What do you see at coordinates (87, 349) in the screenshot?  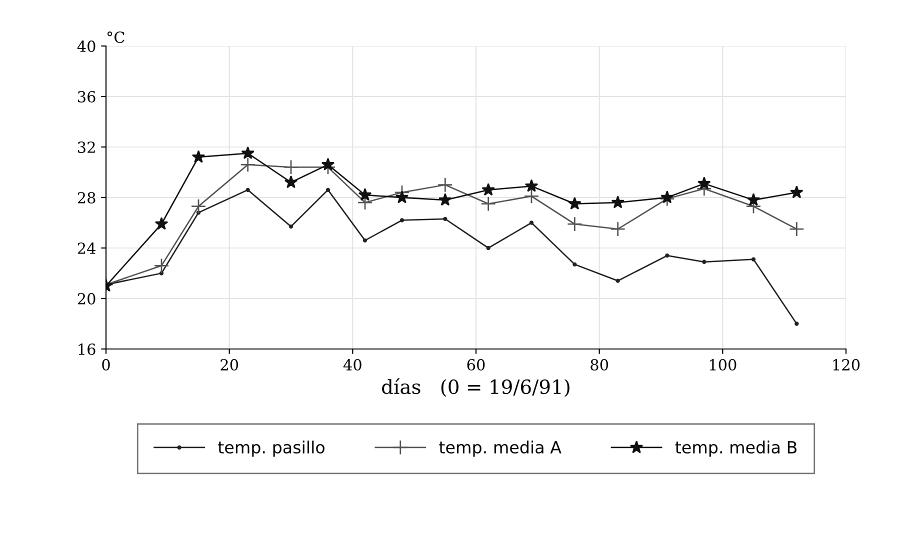 I see `y-tick-label: 16` at bounding box center [87, 349].